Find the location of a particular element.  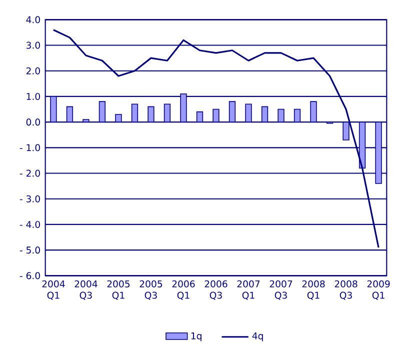

legend-label: 4q is located at coordinates (257, 337).